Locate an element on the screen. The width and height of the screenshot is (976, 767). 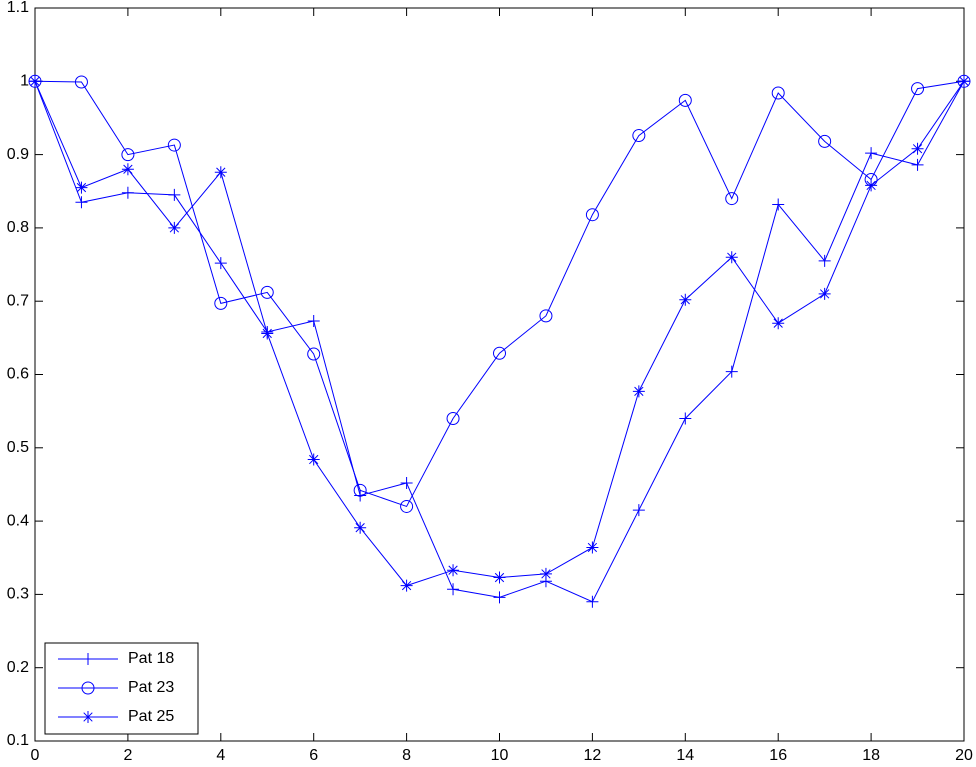
legend-label: Pat 18 is located at coordinates (151, 658).